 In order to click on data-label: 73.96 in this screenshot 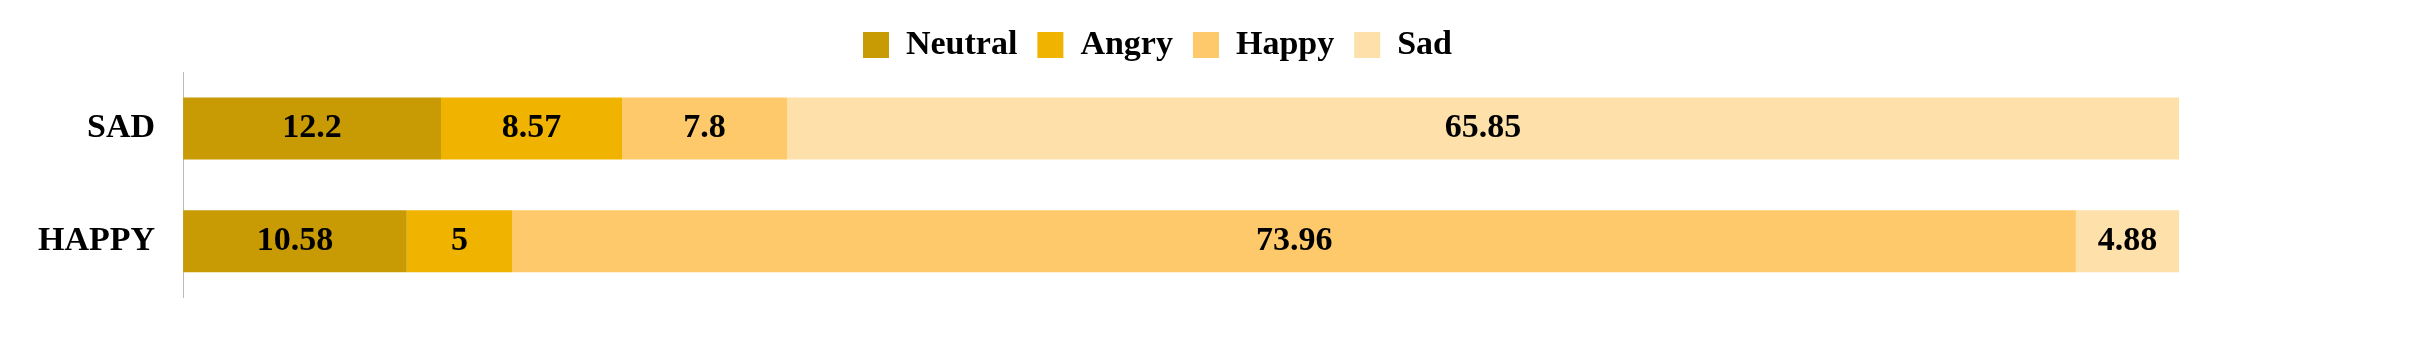, I will do `click(1294, 238)`.